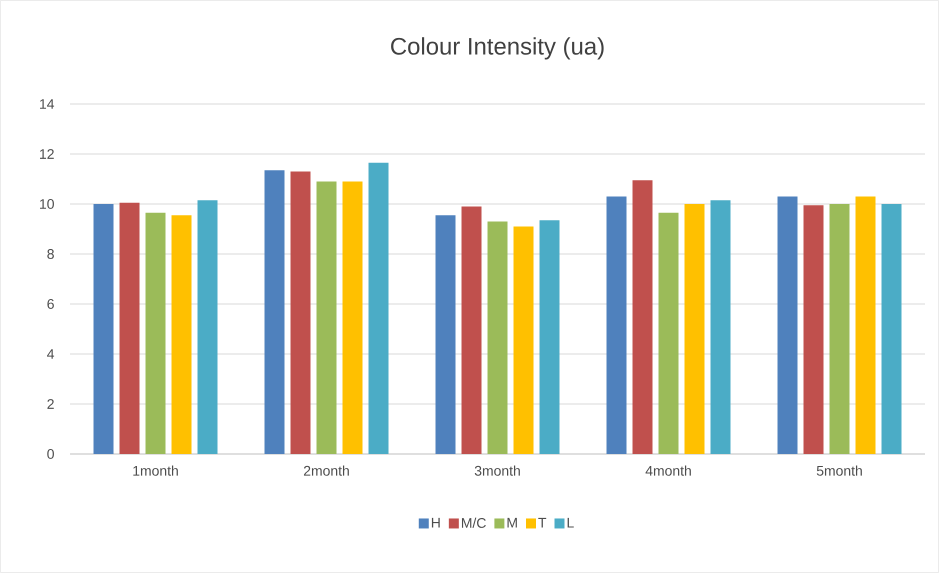 The height and width of the screenshot is (573, 939). Describe the element at coordinates (542, 523) in the screenshot. I see `legend-label: T` at that location.